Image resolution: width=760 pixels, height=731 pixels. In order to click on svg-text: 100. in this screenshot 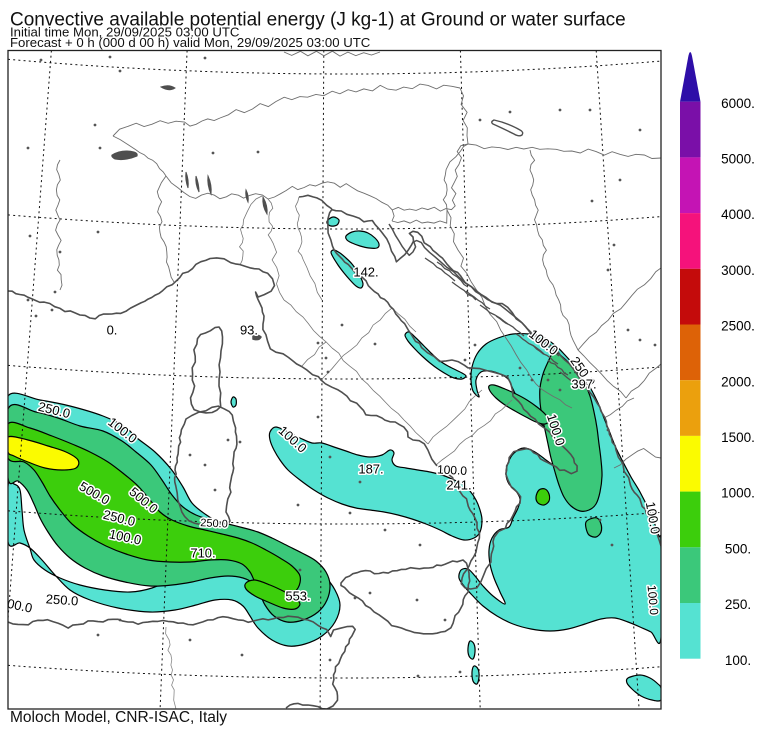, I will do `click(738, 660)`.